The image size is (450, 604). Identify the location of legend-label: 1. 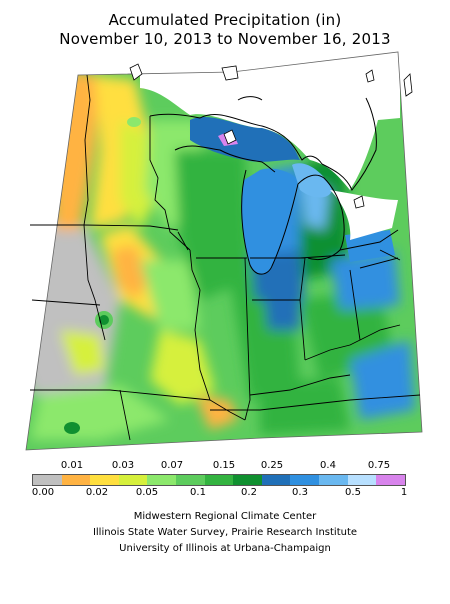
(404, 492).